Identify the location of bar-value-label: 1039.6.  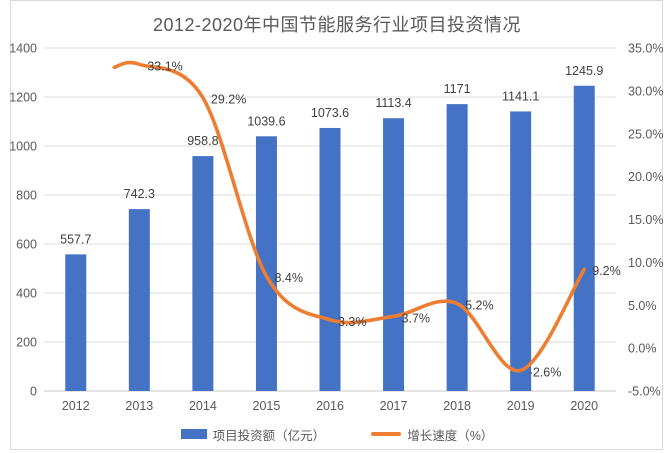
(266, 121).